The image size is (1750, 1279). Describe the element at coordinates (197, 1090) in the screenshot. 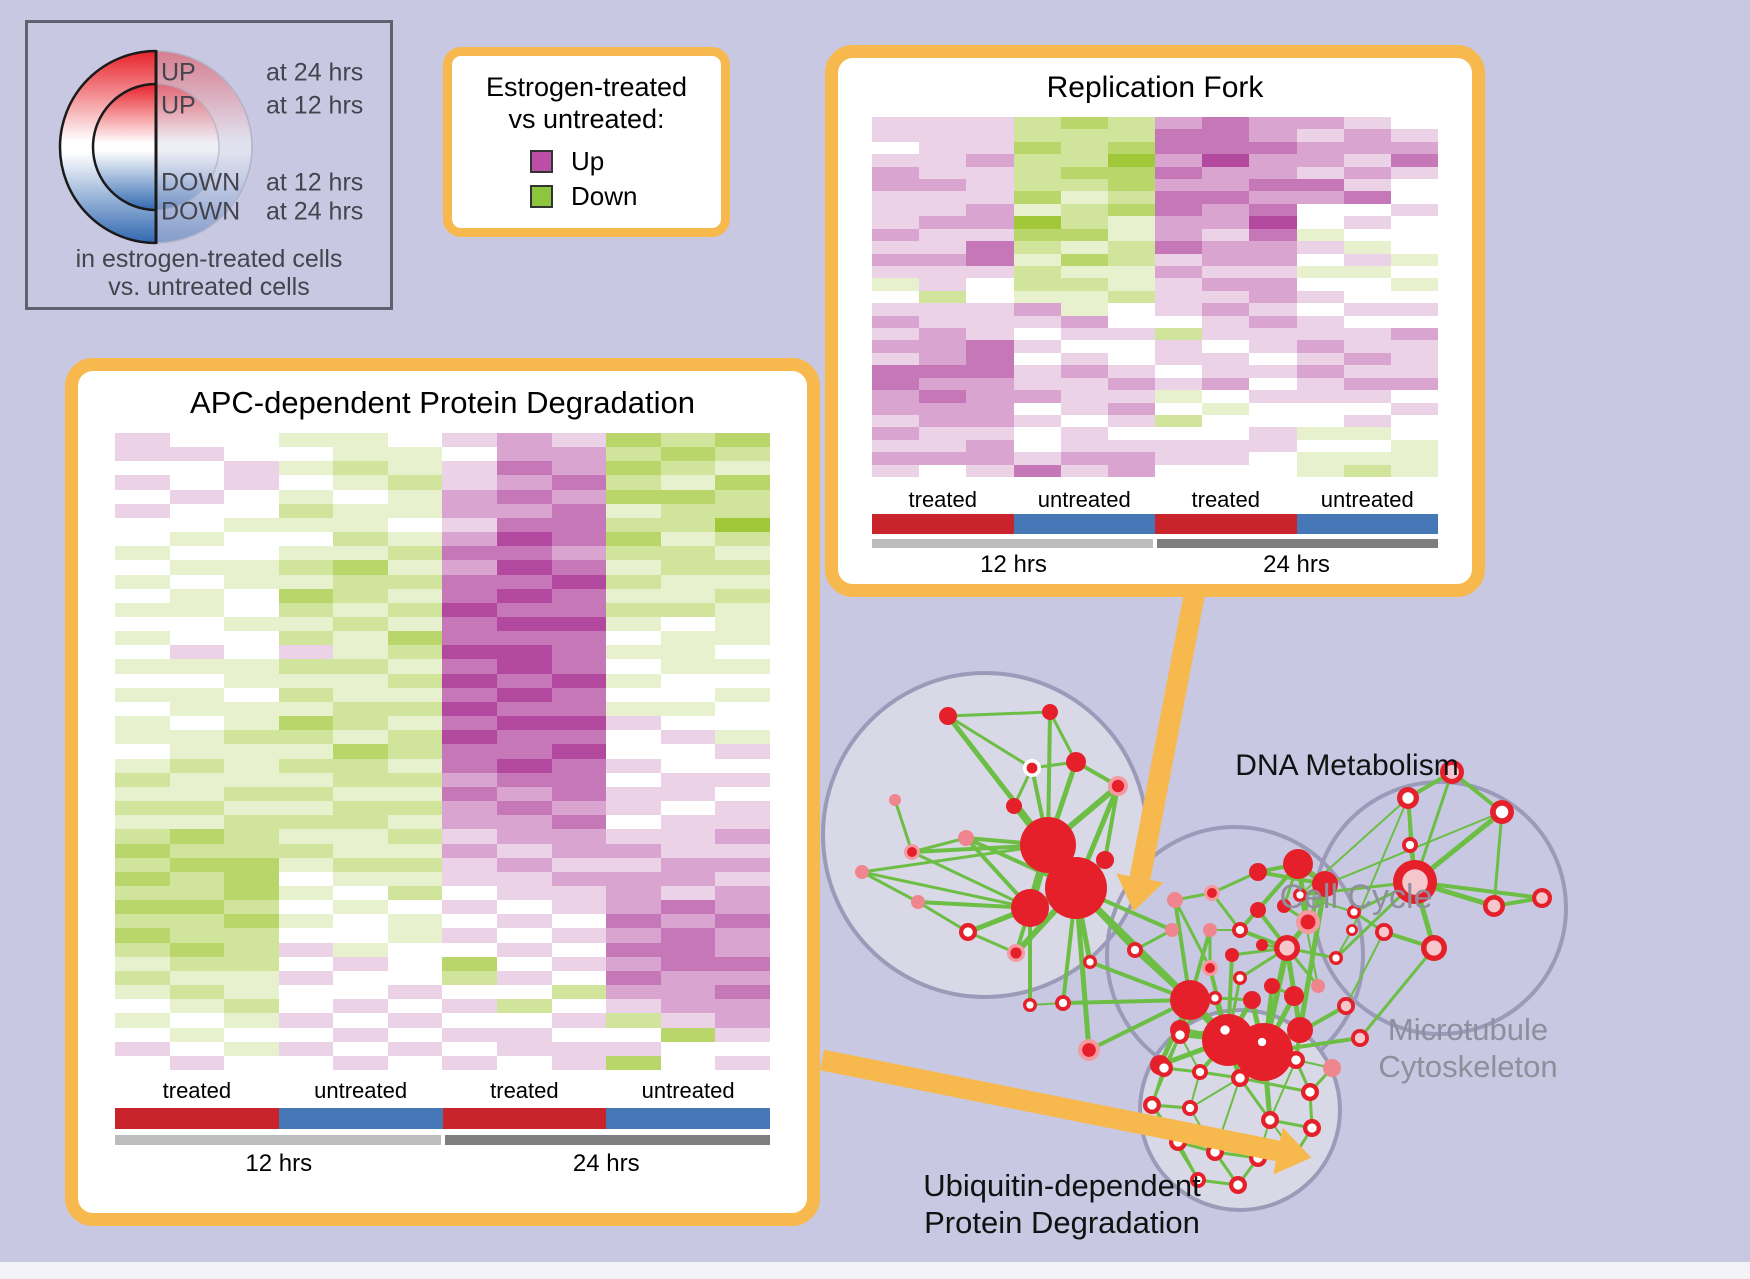

I see `group-label: treated` at that location.